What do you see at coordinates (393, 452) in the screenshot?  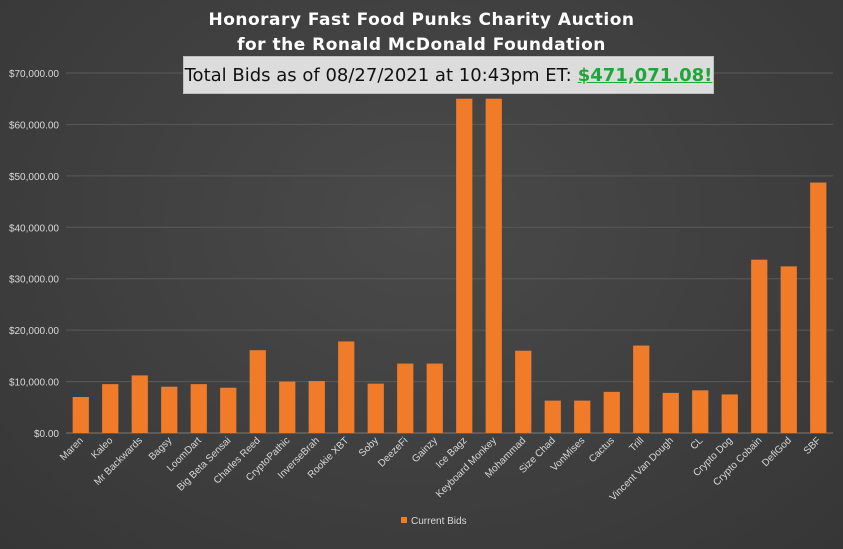 I see `x-tick-label: DeezeFi` at bounding box center [393, 452].